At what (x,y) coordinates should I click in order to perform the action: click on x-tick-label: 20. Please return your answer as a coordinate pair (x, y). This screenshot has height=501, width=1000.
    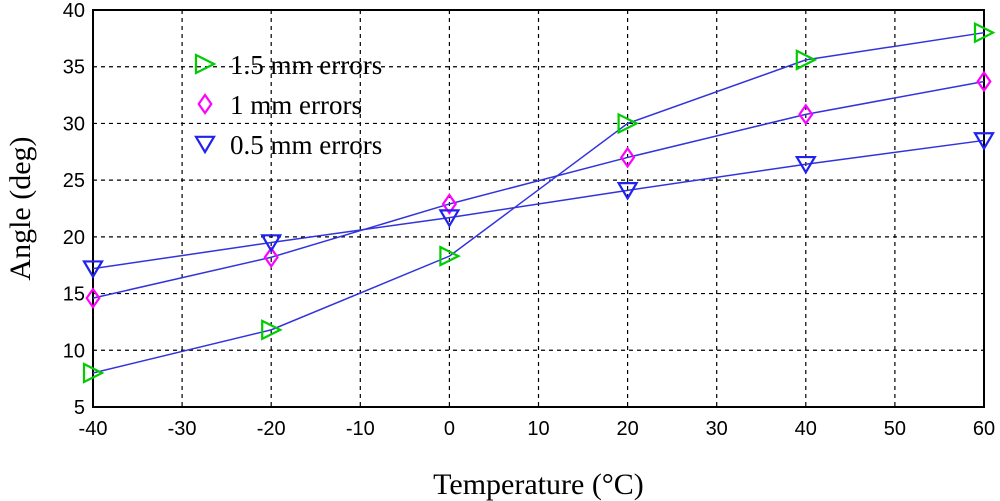
    Looking at the image, I should click on (627, 429).